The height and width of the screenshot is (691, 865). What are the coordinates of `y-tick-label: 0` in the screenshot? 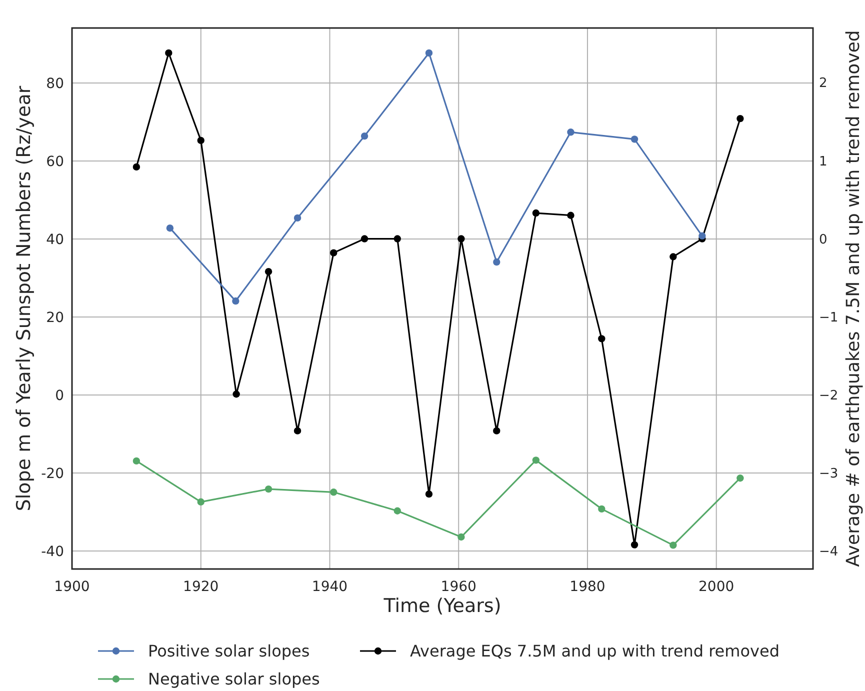 It's located at (59, 396).